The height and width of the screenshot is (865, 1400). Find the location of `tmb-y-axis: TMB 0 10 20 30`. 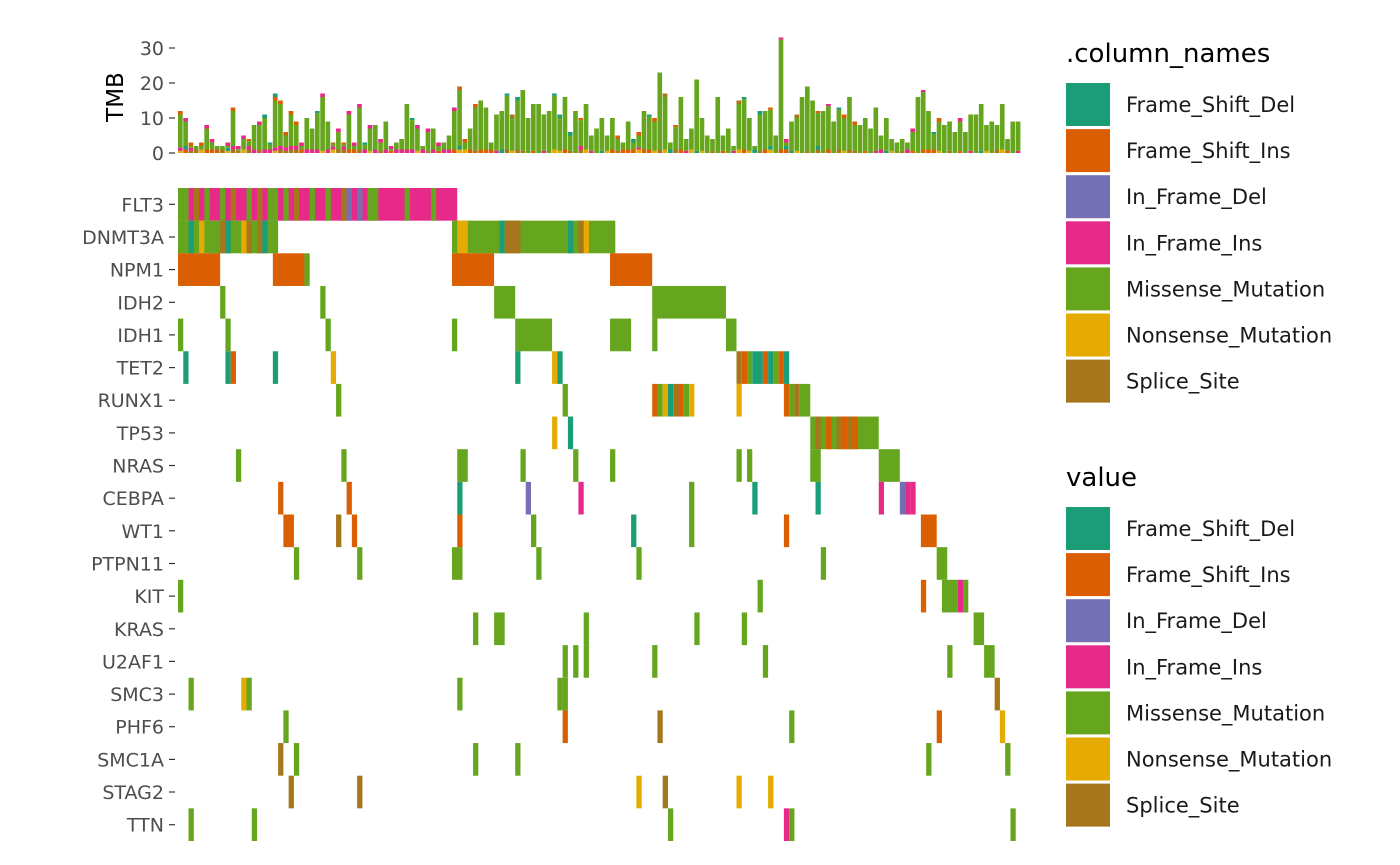

tmb-y-axis: TMB 0 10 20 30 is located at coordinates (139, 101).